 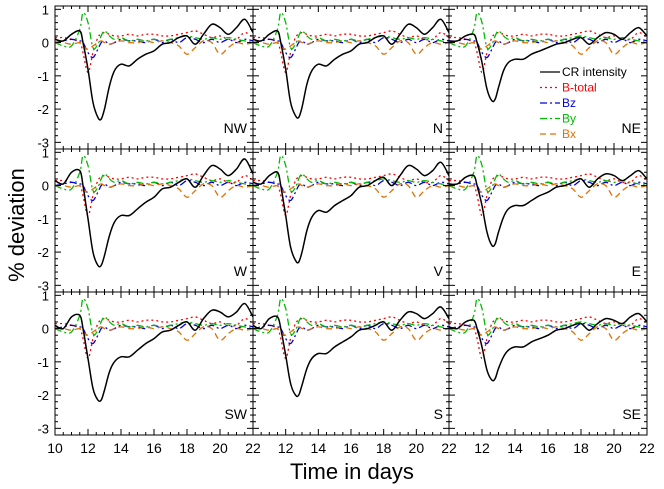 What do you see at coordinates (548, 30) in the screenshot?
I see `series-by-ne` at bounding box center [548, 30].